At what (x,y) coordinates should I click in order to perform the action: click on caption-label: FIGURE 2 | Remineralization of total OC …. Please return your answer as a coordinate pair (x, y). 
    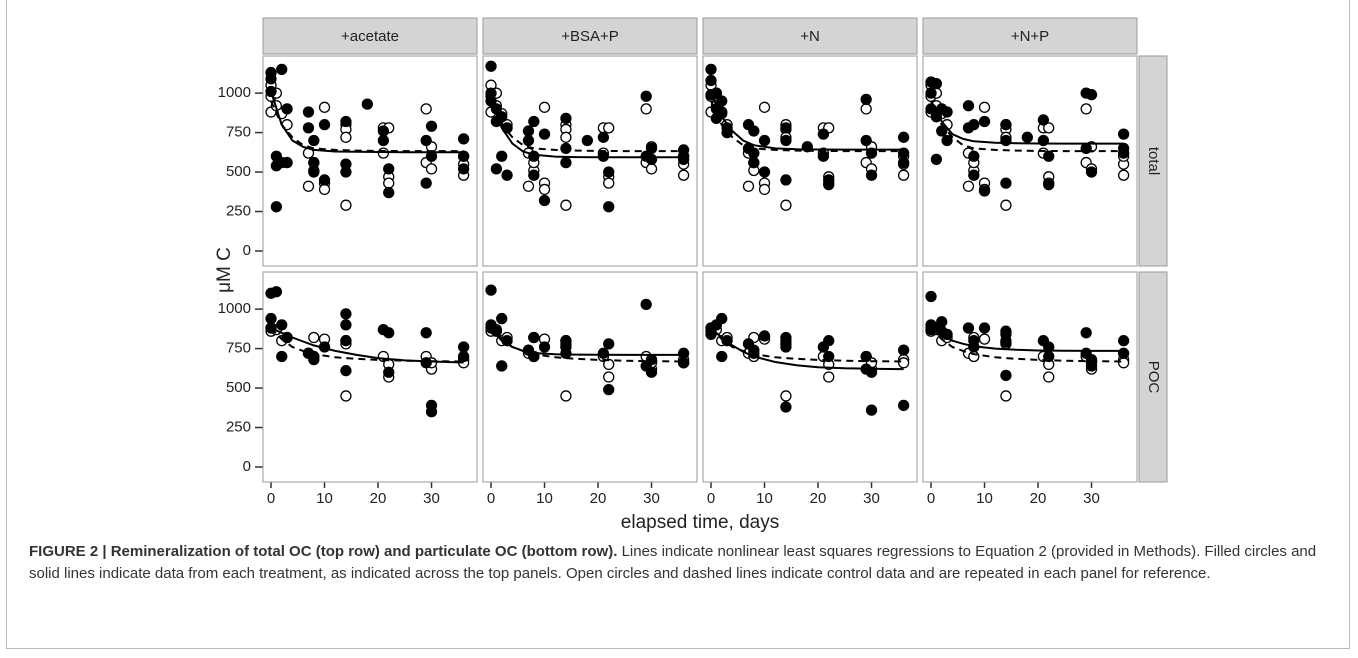
    Looking at the image, I should click on (323, 551).